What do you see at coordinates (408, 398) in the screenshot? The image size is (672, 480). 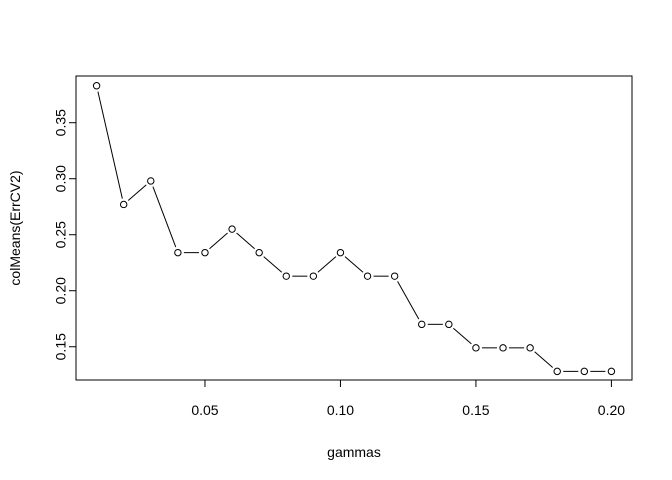 I see `x-axis: 0.05 0.10 0.15 0.20` at bounding box center [408, 398].